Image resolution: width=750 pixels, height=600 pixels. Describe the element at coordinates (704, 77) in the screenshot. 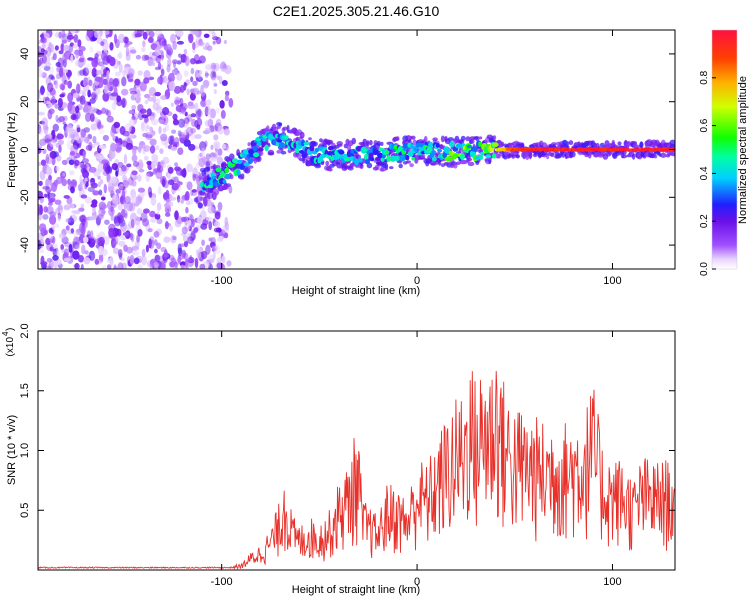

I see `colorbar-tick-label: 0.8` at that location.